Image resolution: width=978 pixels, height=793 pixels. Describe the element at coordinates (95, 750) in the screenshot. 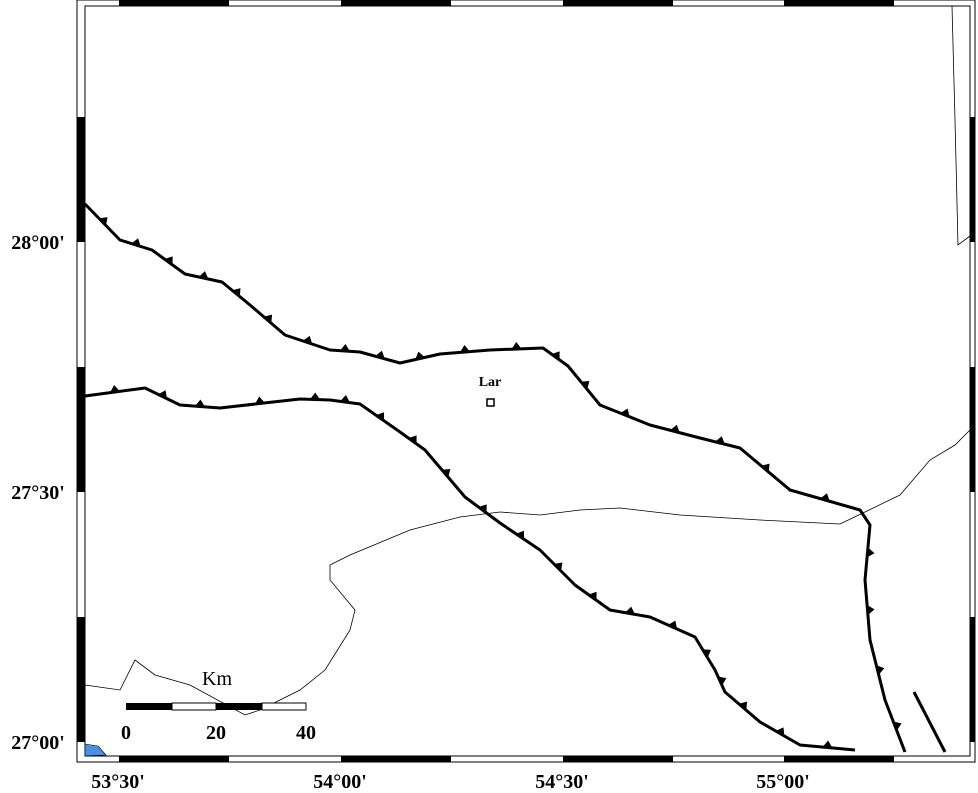

I see `water` at that location.